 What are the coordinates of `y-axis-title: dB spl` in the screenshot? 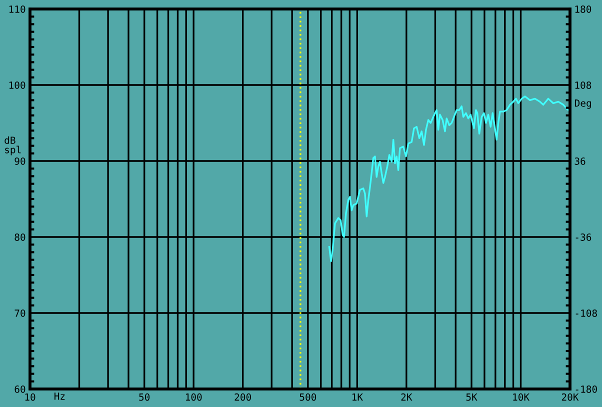 It's located at (12, 146).